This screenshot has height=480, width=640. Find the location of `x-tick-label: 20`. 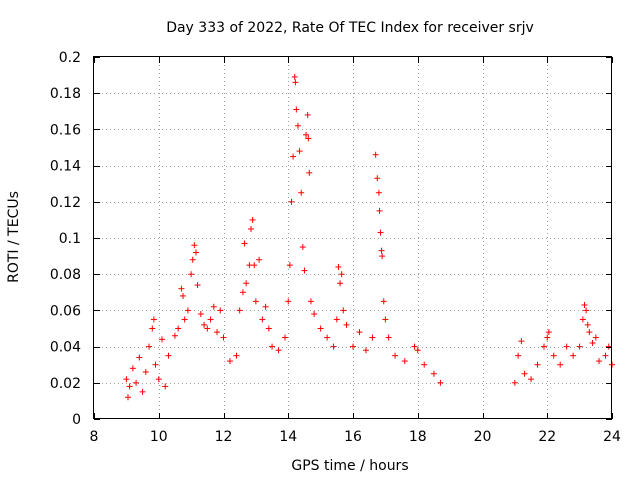

x-tick-label: 20 is located at coordinates (483, 437).